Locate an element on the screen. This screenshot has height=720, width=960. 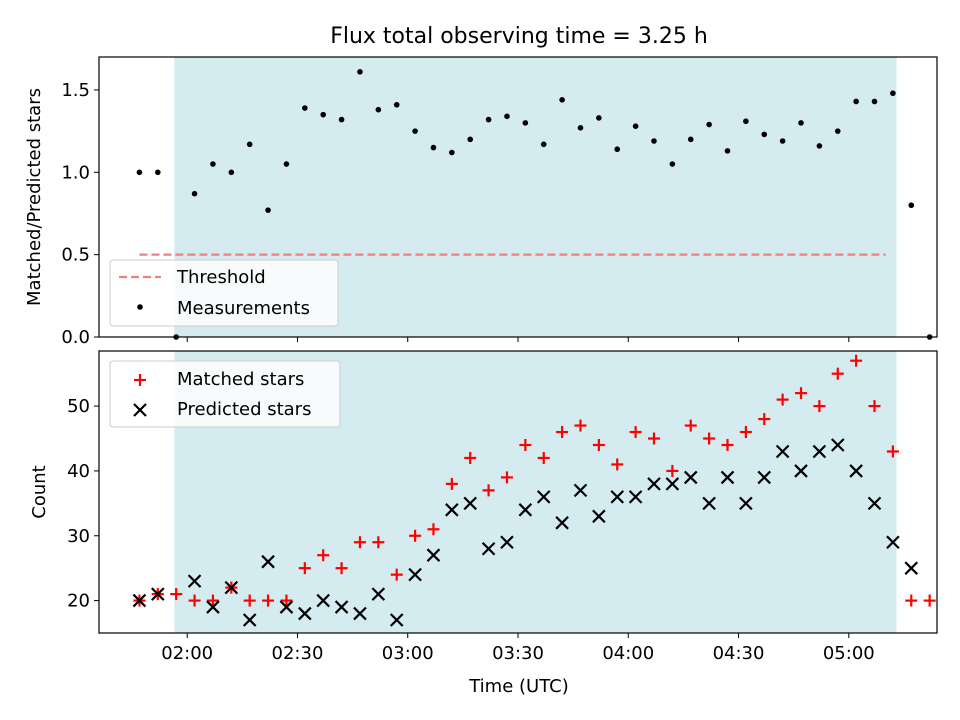
matched-legend-swatch is located at coordinates (140, 380).